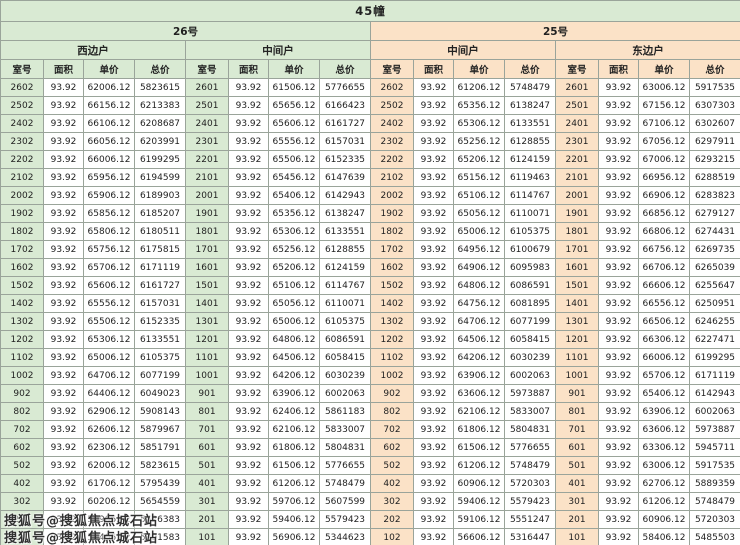 The height and width of the screenshot is (545, 740). I want to click on col-header-total: 总价, so click(160, 69).